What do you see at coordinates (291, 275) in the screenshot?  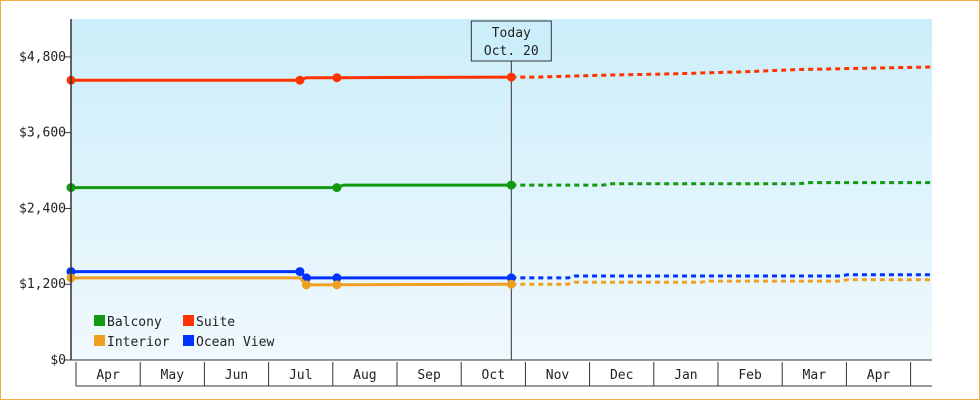 I see `ocean-view-history-line` at bounding box center [291, 275].